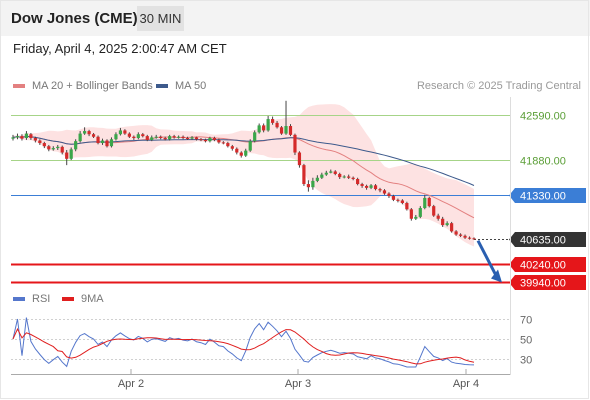 The image size is (590, 400). I want to click on level-label: 41880.00, so click(543, 162).